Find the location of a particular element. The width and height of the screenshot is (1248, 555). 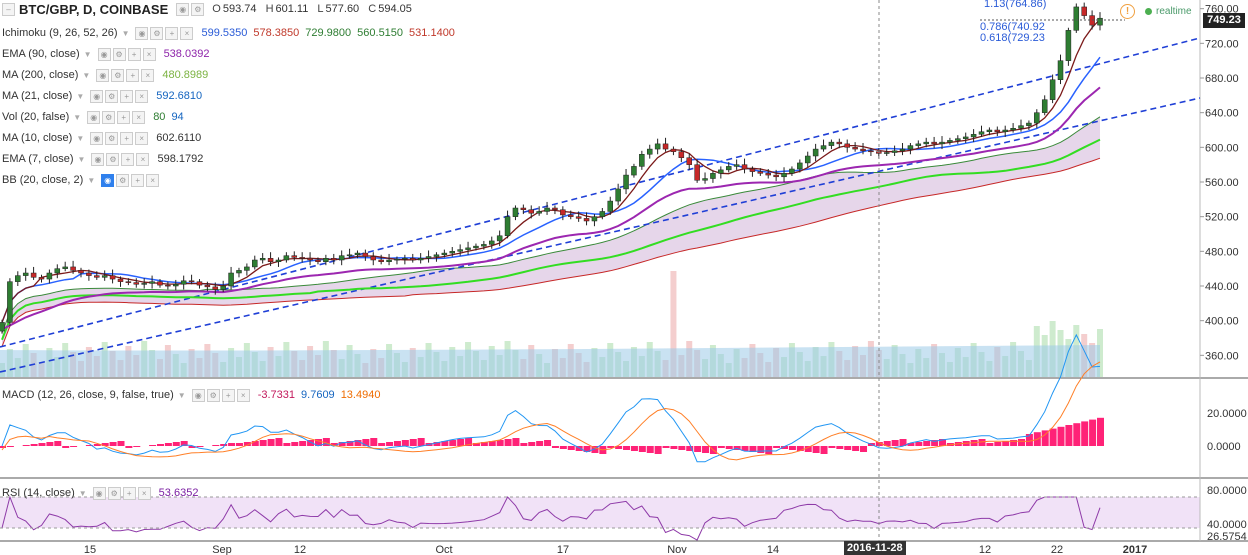

indicator-row: MA (200, close) ▼ ◉ ⚙ + × 480.8989 is located at coordinates (107, 75).